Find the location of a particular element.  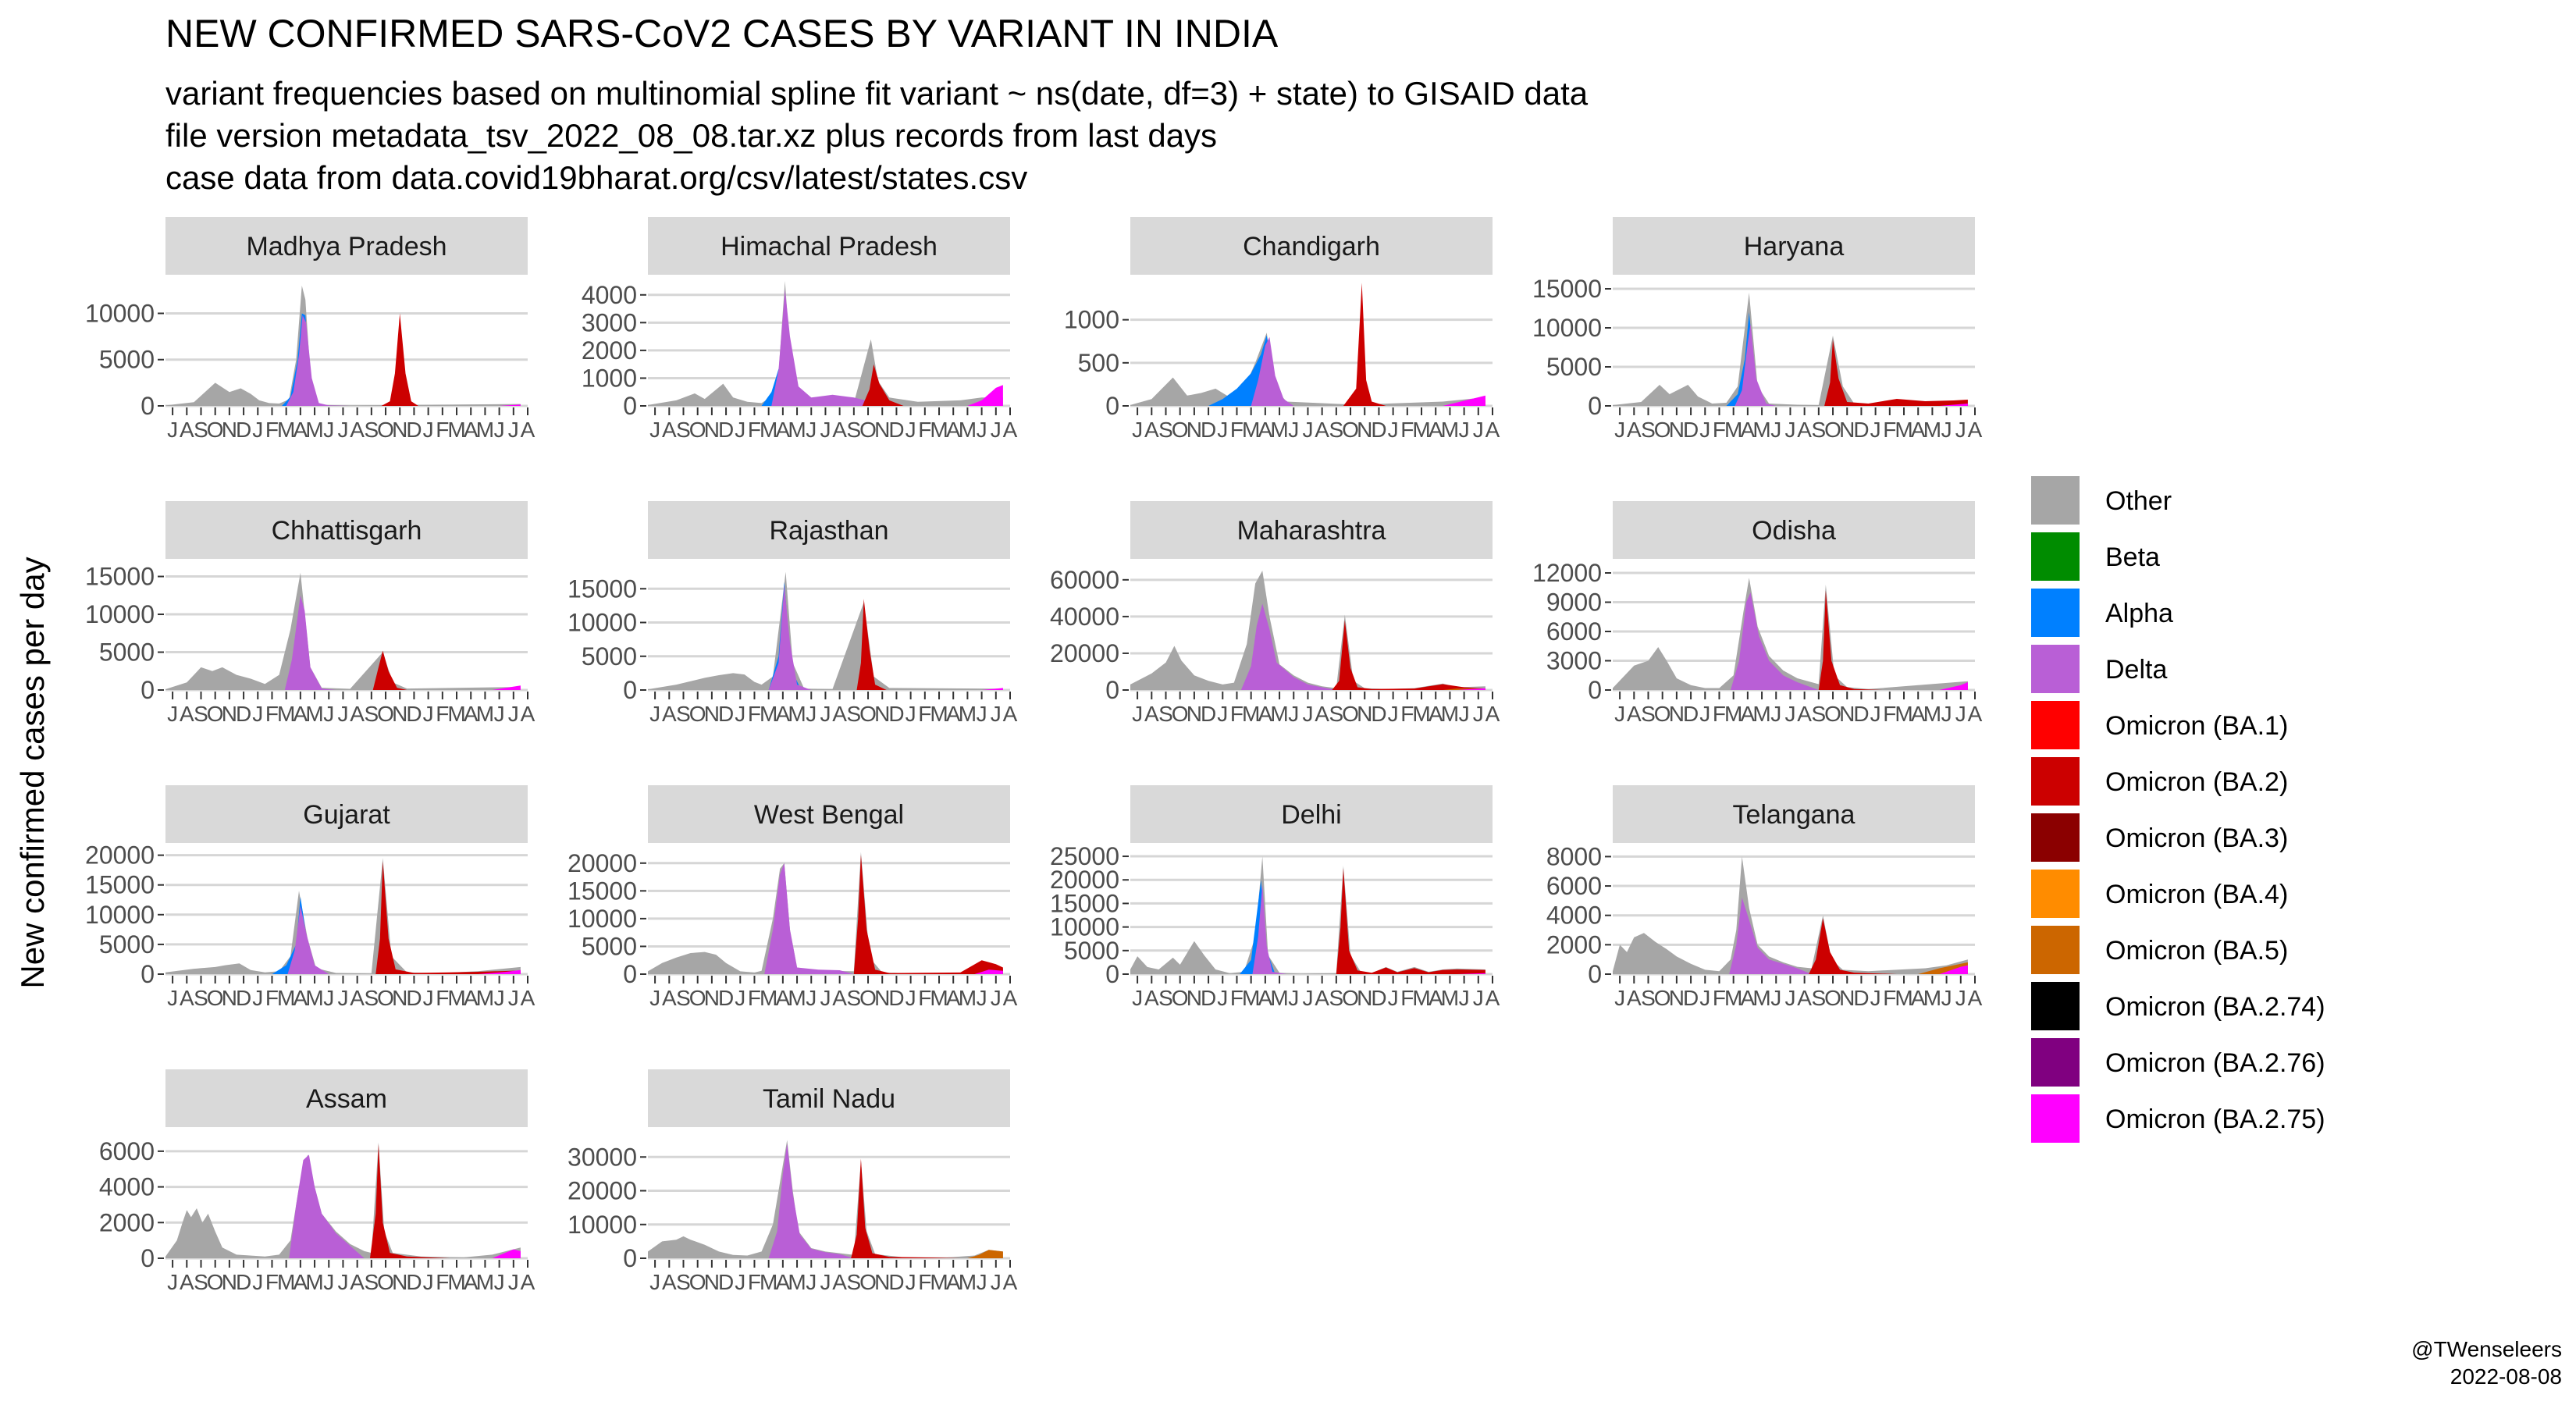

y-tick-label: 40000 is located at coordinates (1084, 617).